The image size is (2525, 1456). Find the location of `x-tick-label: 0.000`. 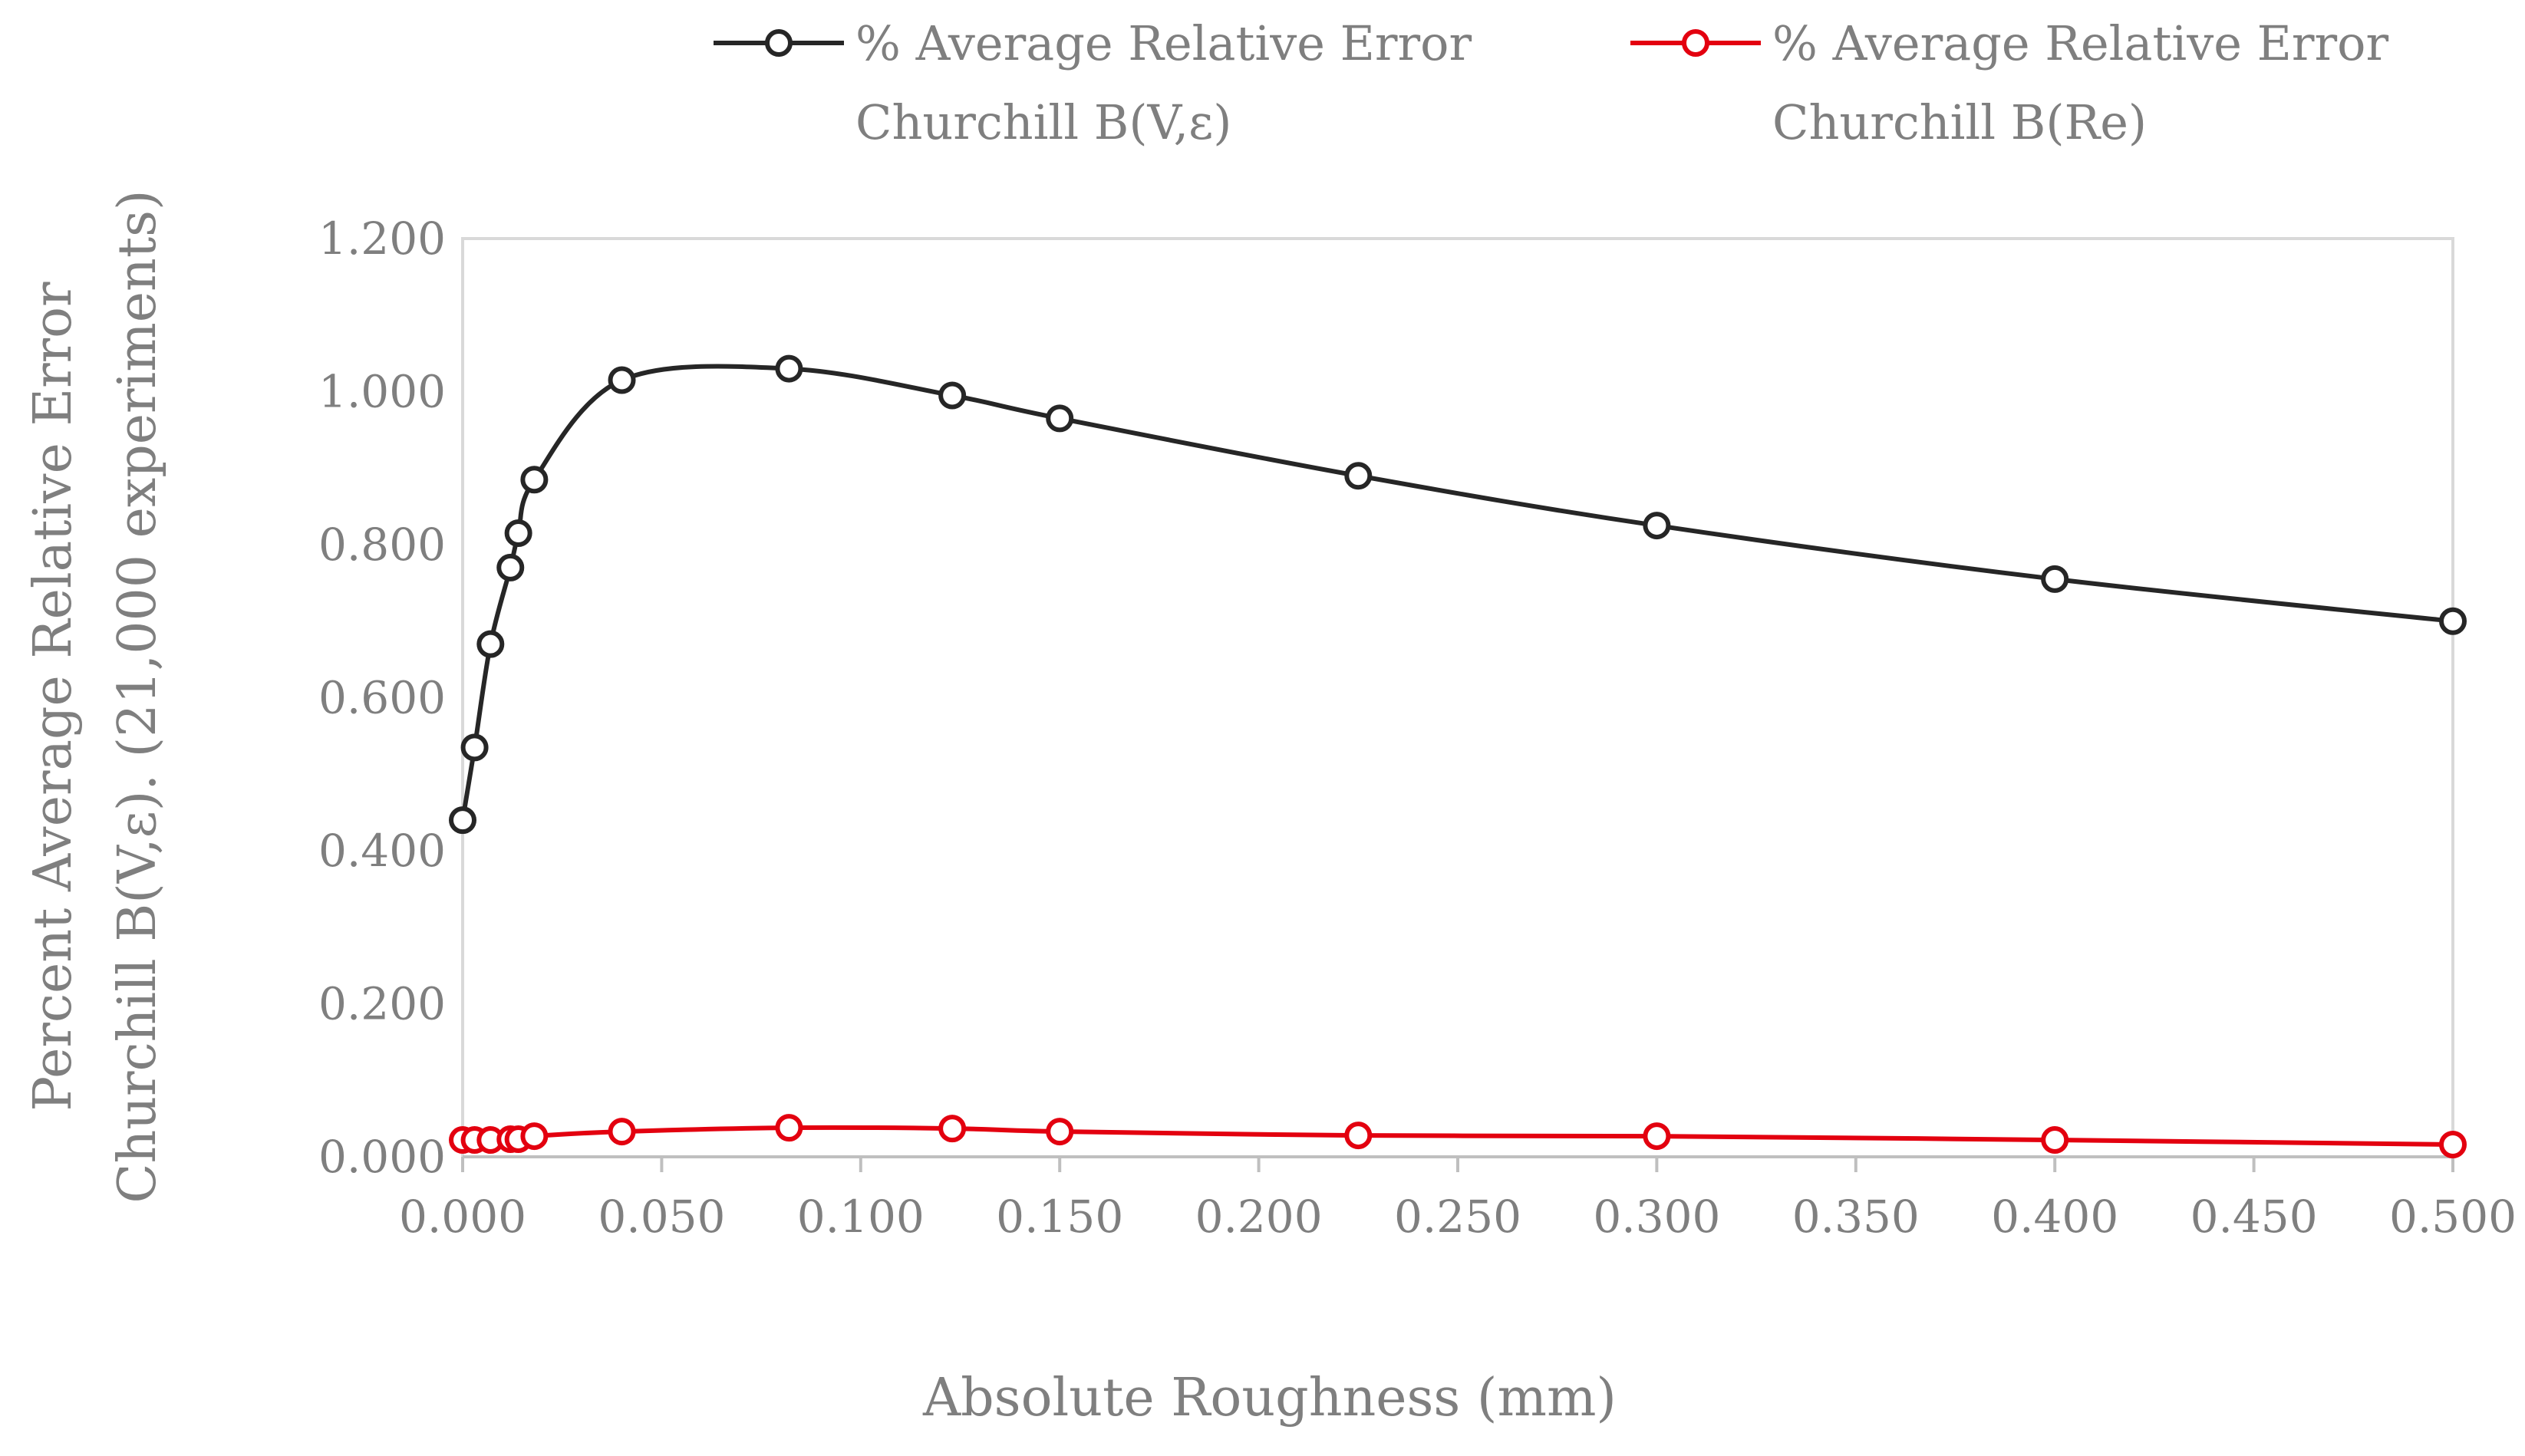

x-tick-label: 0.000 is located at coordinates (463, 1217).